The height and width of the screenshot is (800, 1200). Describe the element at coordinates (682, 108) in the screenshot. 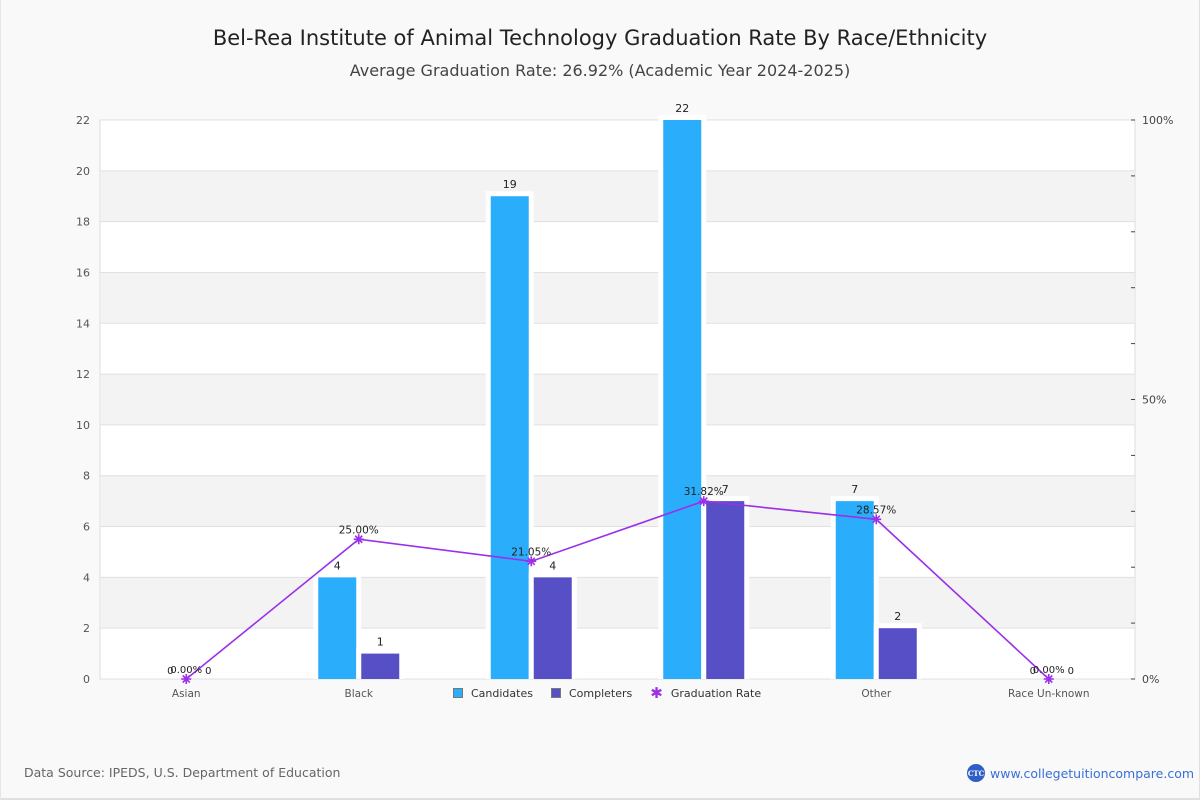

I see `candidates-value-label: 22` at that location.